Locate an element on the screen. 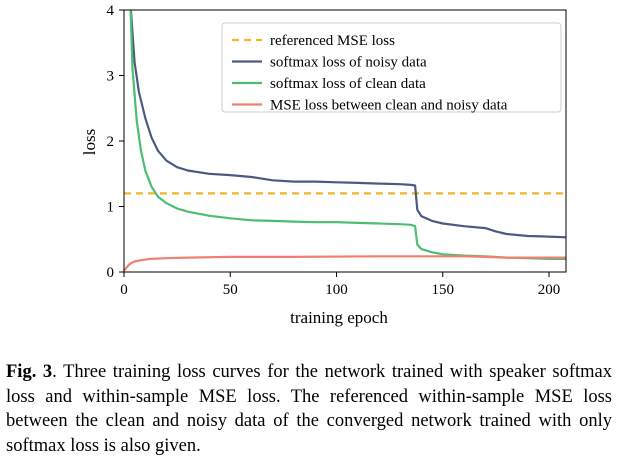  y-axis-label: loss is located at coordinates (89, 142).